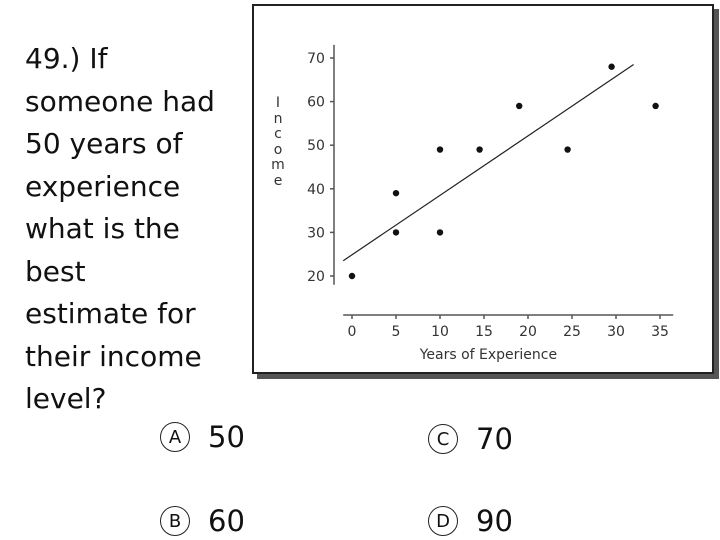 The width and height of the screenshot is (720, 540). I want to click on y-tick-label: 40, so click(316, 190).